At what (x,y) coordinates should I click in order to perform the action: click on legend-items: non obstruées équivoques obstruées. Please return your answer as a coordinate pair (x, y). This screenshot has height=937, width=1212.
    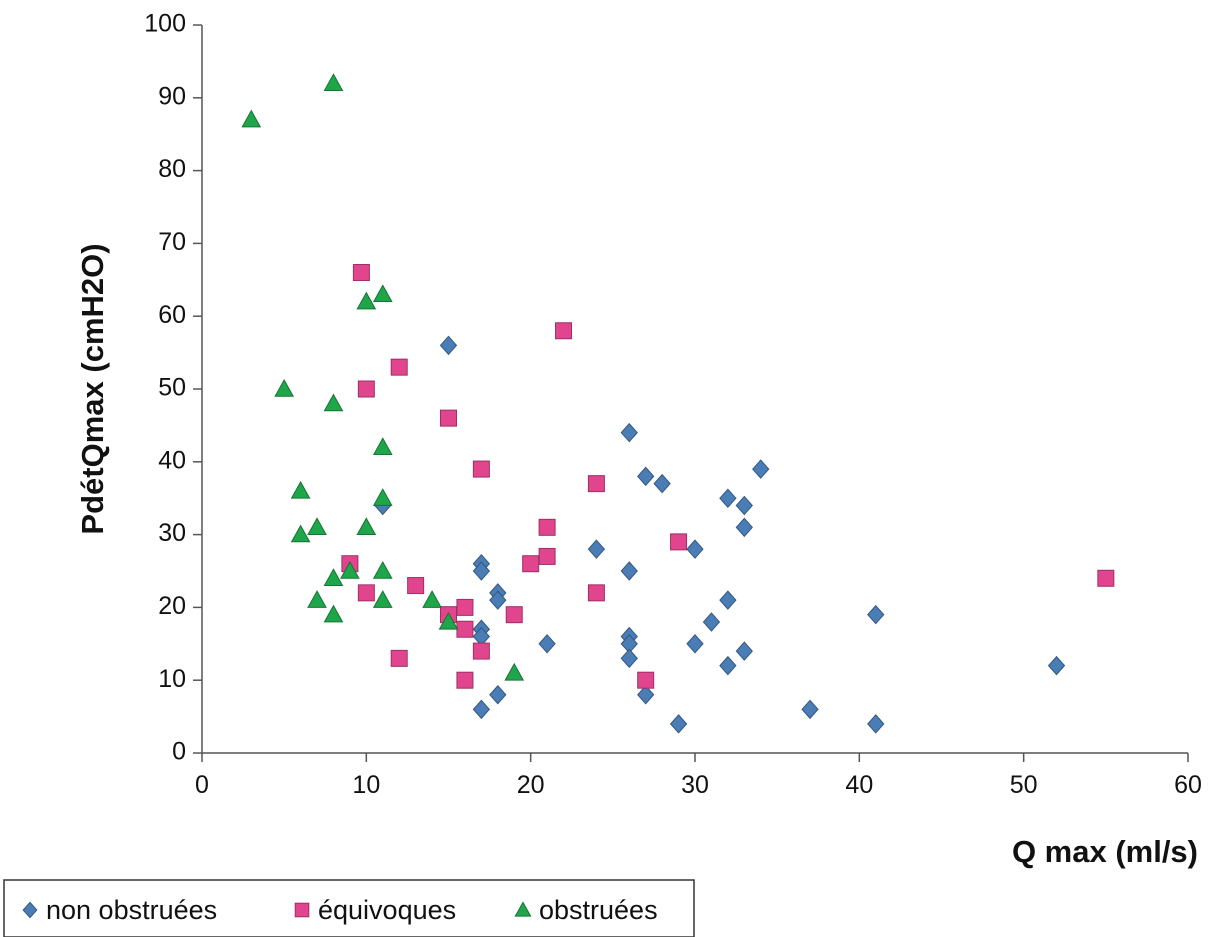
    Looking at the image, I should click on (340, 910).